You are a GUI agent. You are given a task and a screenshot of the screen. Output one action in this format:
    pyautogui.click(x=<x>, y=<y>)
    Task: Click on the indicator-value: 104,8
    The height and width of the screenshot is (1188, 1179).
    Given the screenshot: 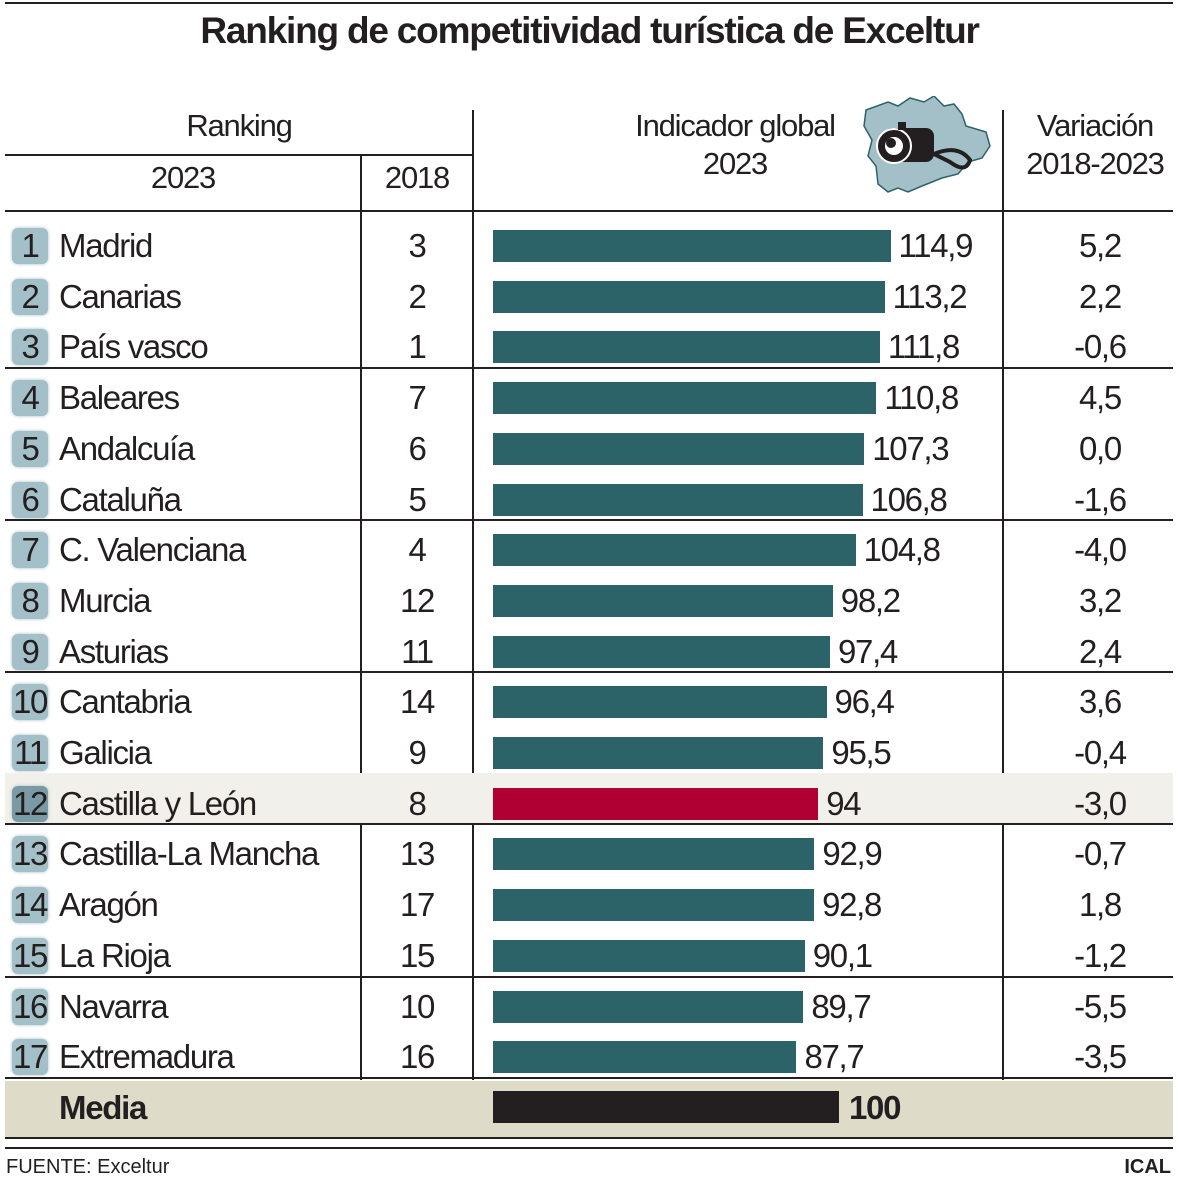 What is the action you would take?
    pyautogui.click(x=902, y=550)
    